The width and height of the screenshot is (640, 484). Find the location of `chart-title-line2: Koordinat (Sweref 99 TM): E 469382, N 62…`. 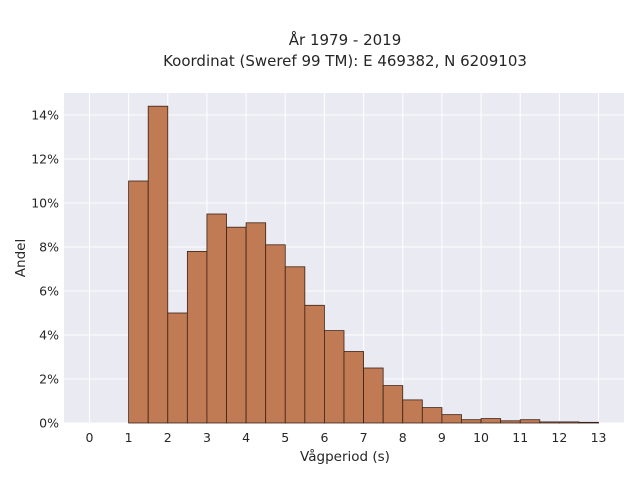

chart-title-line2: Koordinat (Sweref 99 TM): E 469382, N 62… is located at coordinates (345, 61).